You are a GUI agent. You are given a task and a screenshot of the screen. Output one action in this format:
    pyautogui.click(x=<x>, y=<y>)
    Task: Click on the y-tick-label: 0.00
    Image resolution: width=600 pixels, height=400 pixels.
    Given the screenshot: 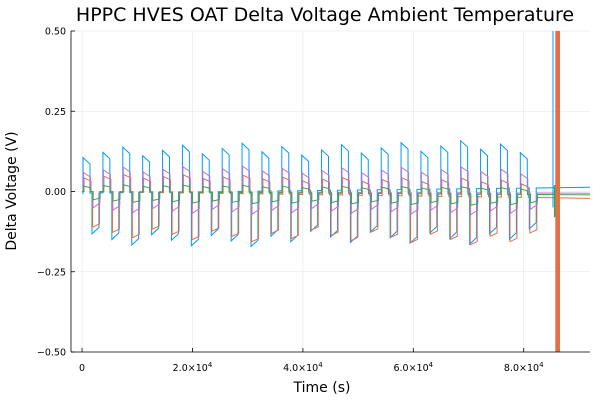 What is the action you would take?
    pyautogui.click(x=55, y=192)
    